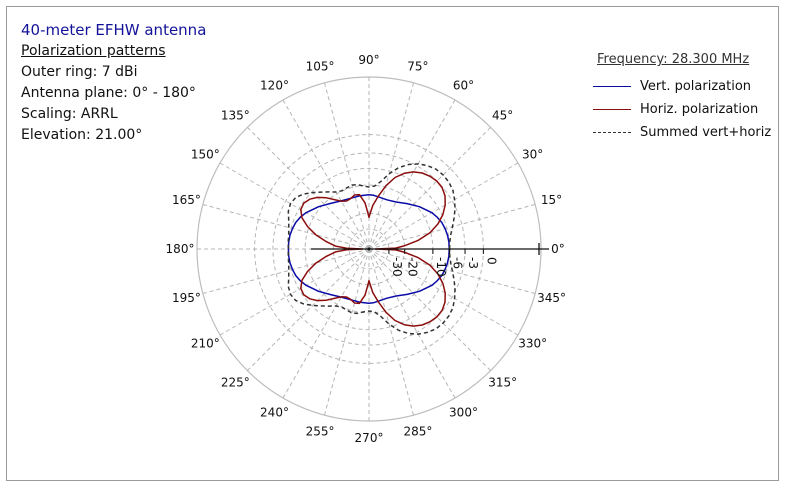 The image size is (787, 487). What do you see at coordinates (441, 267) in the screenshot?
I see `radial-tick-label-3: -10` at bounding box center [441, 267].